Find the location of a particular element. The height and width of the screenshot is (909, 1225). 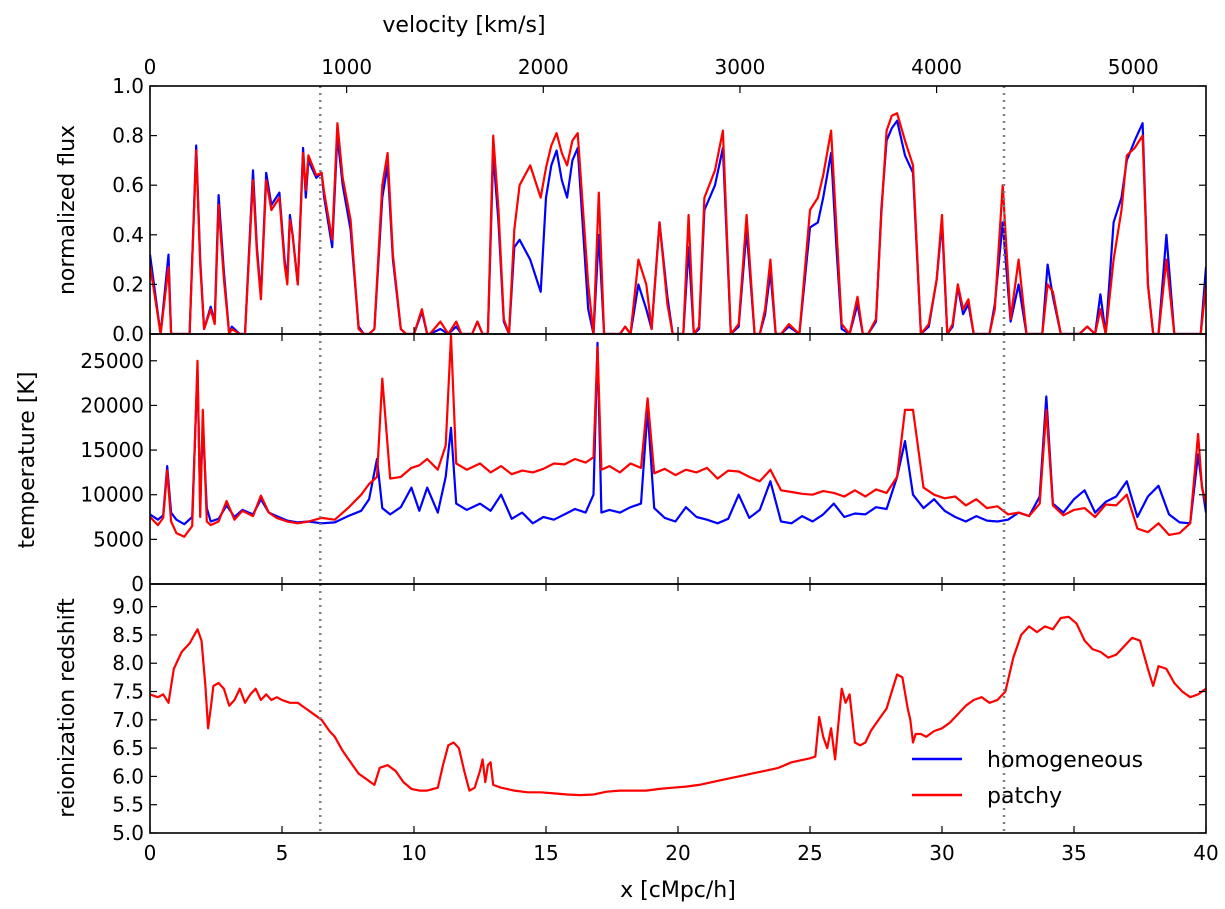

xtick-label: 5 is located at coordinates (282, 853).